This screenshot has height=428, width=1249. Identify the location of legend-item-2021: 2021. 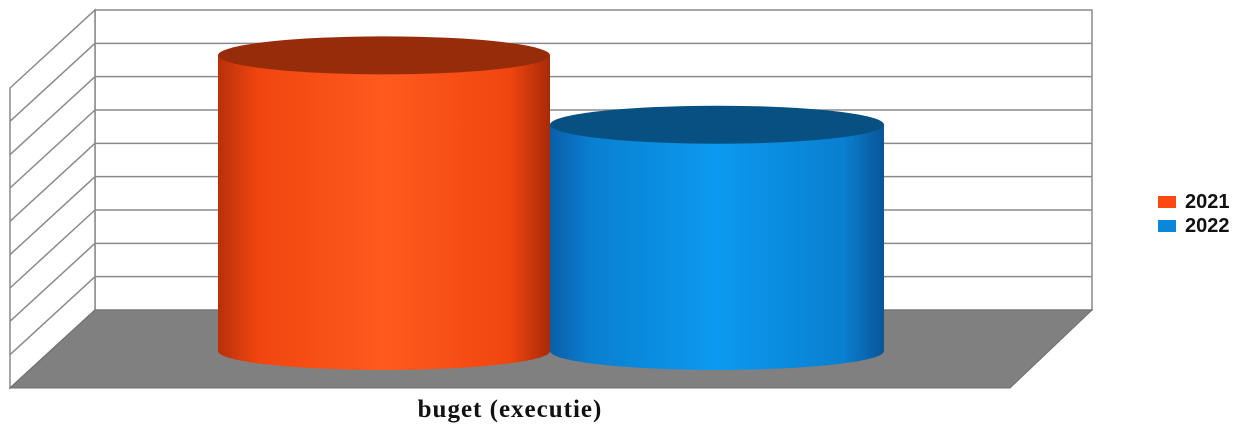
(1194, 202).